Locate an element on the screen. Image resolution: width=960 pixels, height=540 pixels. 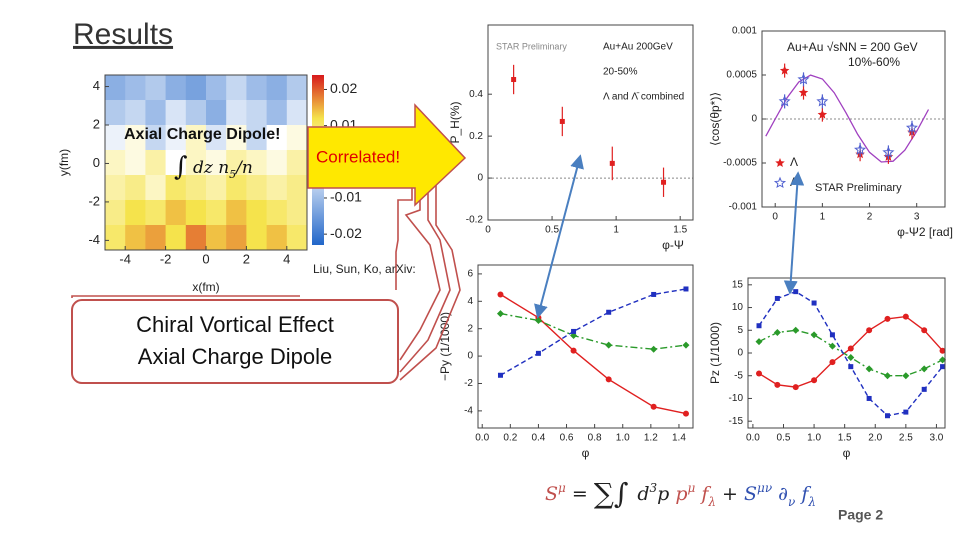
y-tick-label: 0.0005 is located at coordinates (741, 75).